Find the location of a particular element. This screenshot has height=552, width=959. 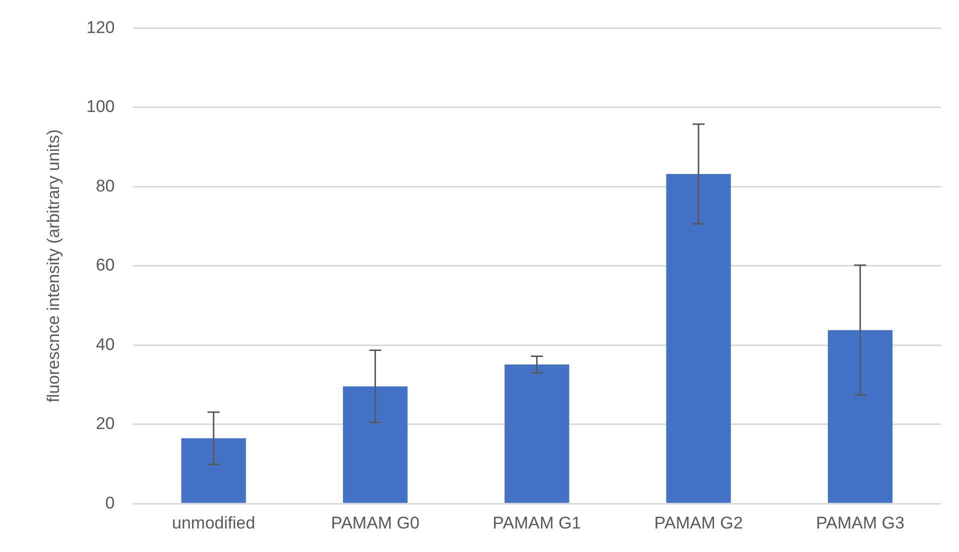

y-tick-label: 80 is located at coordinates (105, 186).